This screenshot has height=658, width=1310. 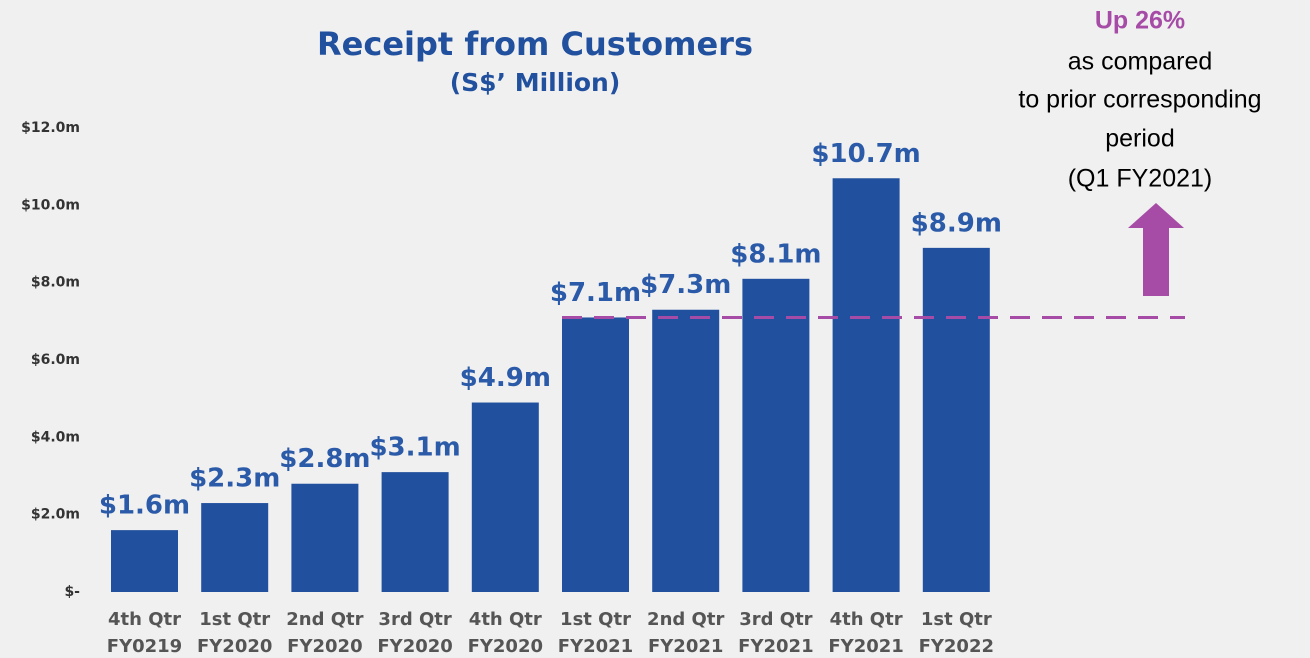 I want to click on value-label: $2.8m, so click(x=324, y=459).